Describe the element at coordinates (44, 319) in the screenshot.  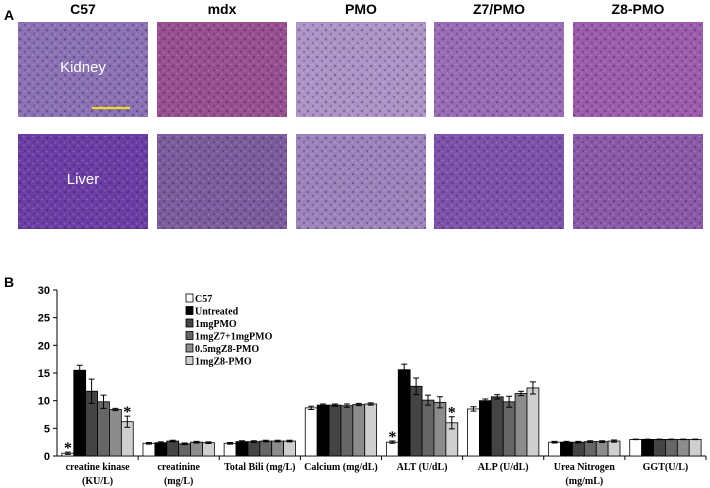
I see `y-tick-label: 25` at that location.